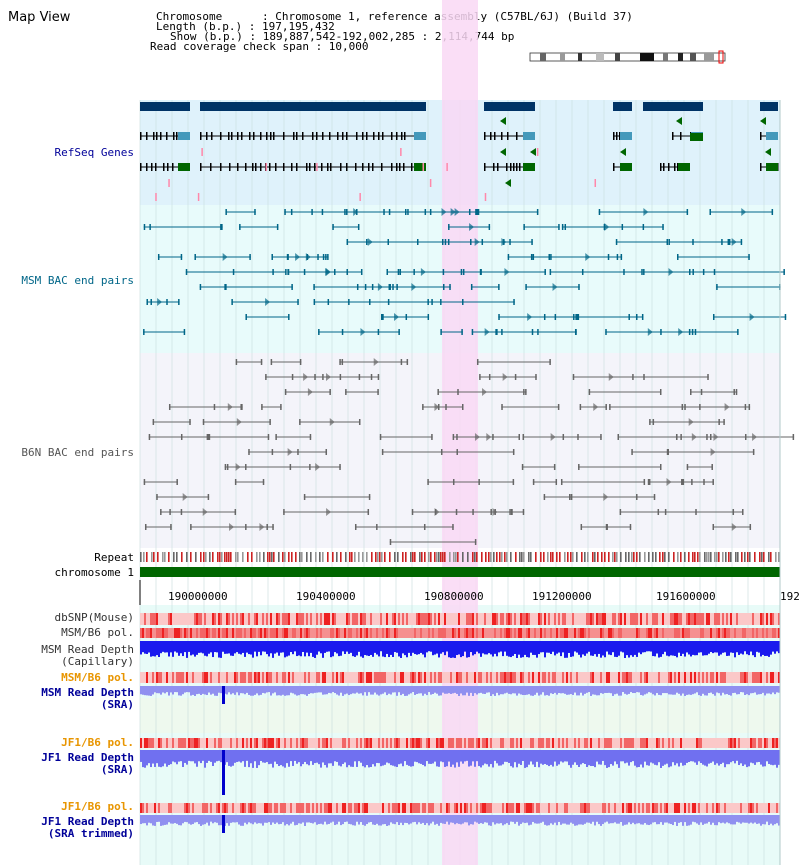 The width and height of the screenshot is (800, 865). What do you see at coordinates (117, 769) in the screenshot?
I see `label-jf1-depth-sra-2: (SRA)` at bounding box center [117, 769].